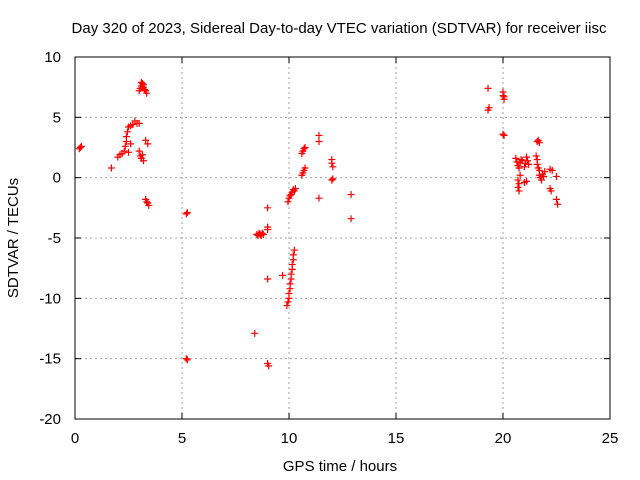 The height and width of the screenshot is (480, 640). What do you see at coordinates (13, 238) in the screenshot?
I see `y-axis-label: SDTVAR / TECUs` at bounding box center [13, 238].